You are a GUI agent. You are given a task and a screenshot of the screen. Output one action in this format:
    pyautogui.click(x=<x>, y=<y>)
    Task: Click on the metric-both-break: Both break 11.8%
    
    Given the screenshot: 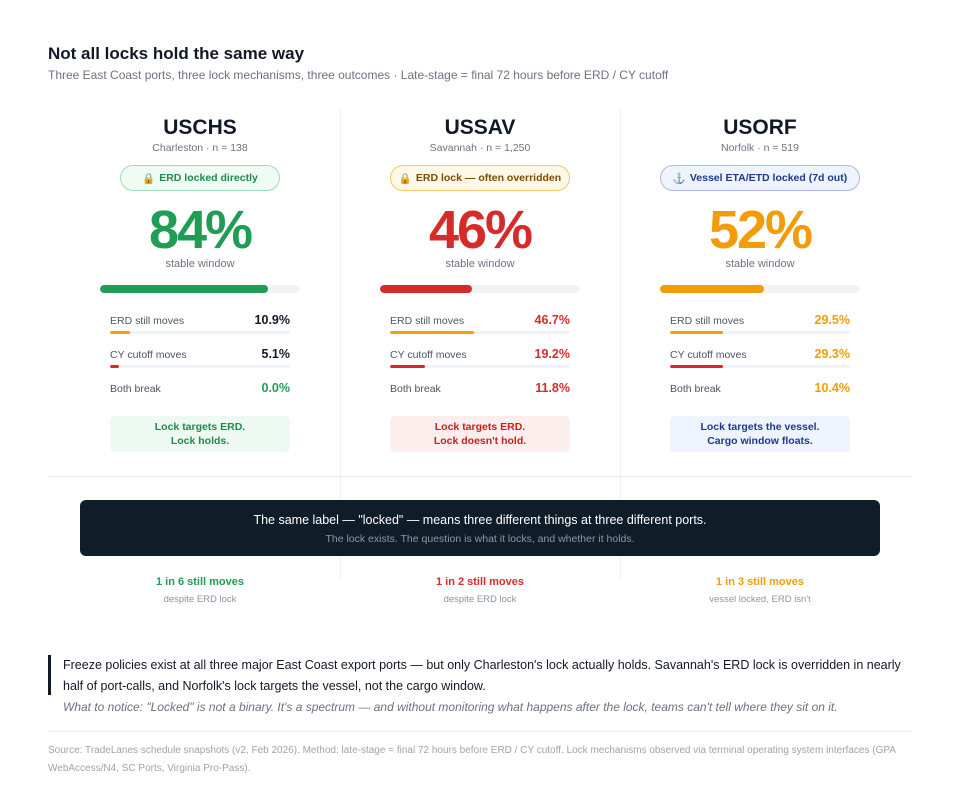 What is the action you would take?
    pyautogui.click(x=480, y=394)
    